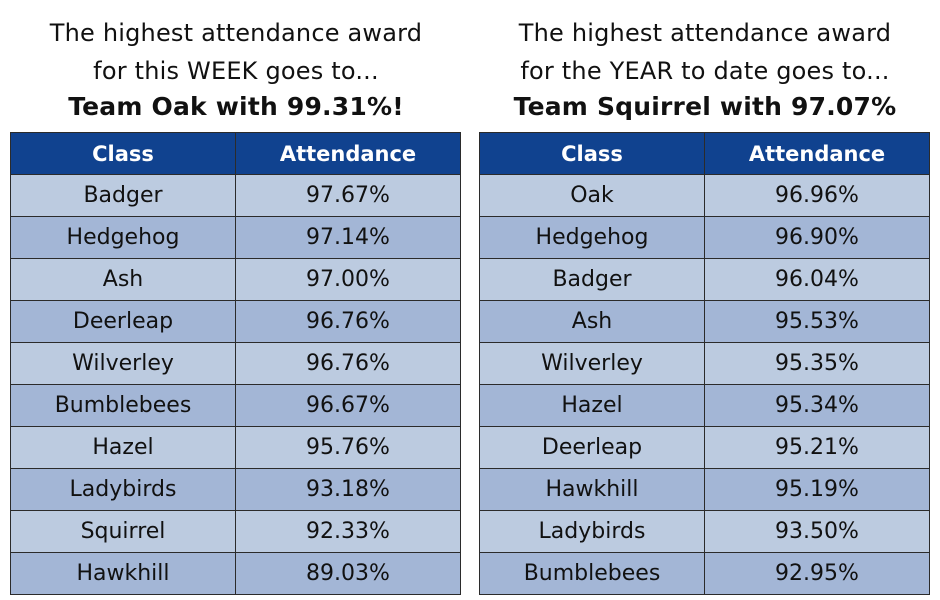  I want to click on table-row: Ladybirds 93.18%, so click(235, 489).